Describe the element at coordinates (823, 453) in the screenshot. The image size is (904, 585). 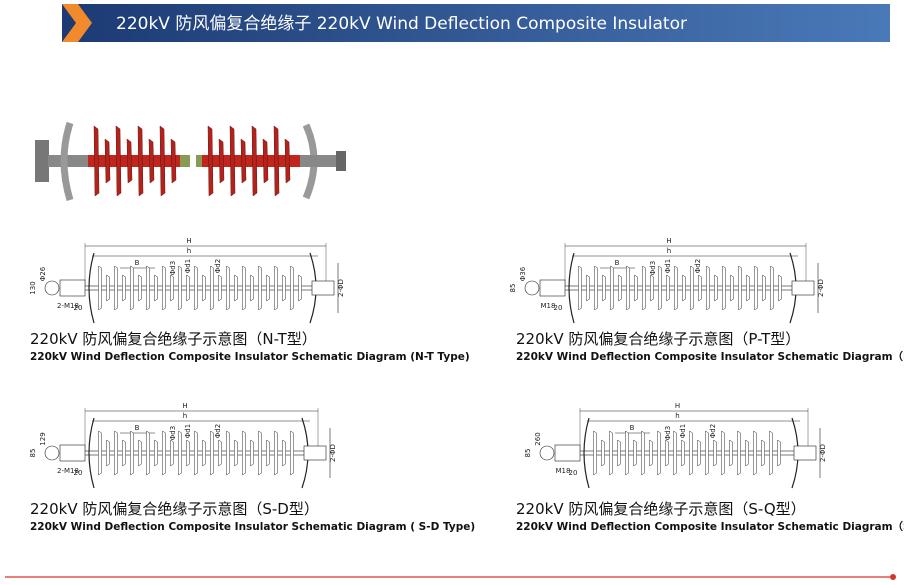
I see `dimension-label: 2-ΦD` at that location.